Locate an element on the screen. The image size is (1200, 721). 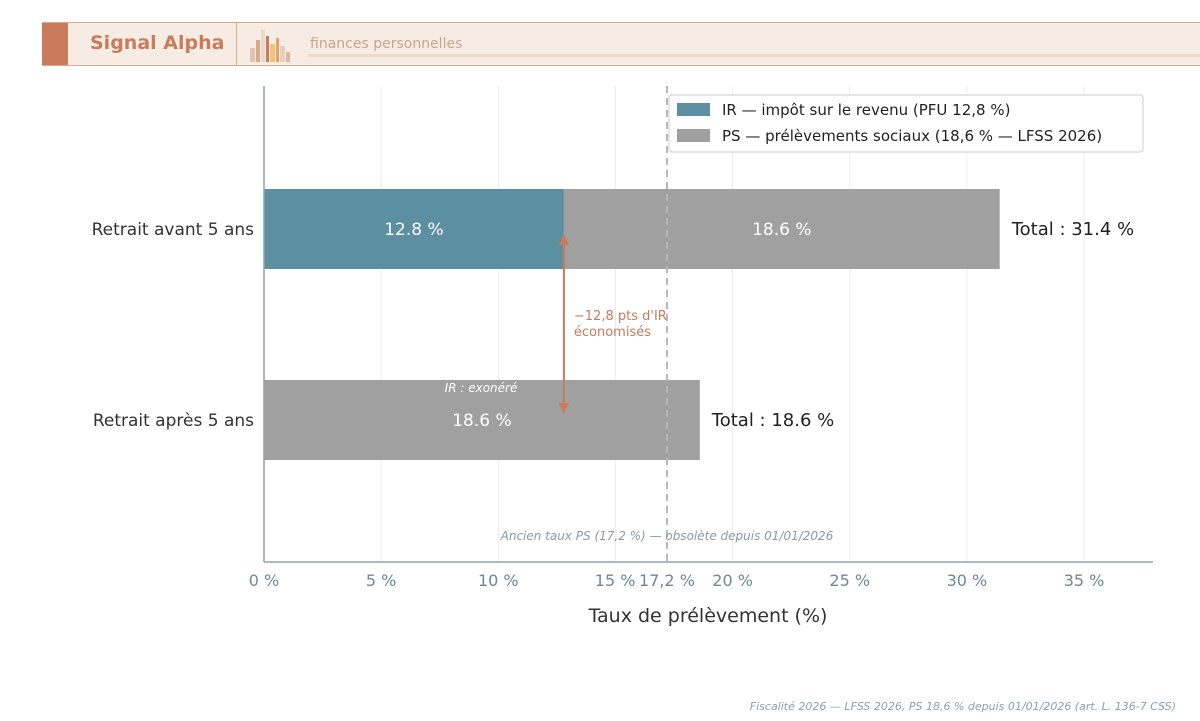
x-tick-label: 15 % is located at coordinates (615, 580).